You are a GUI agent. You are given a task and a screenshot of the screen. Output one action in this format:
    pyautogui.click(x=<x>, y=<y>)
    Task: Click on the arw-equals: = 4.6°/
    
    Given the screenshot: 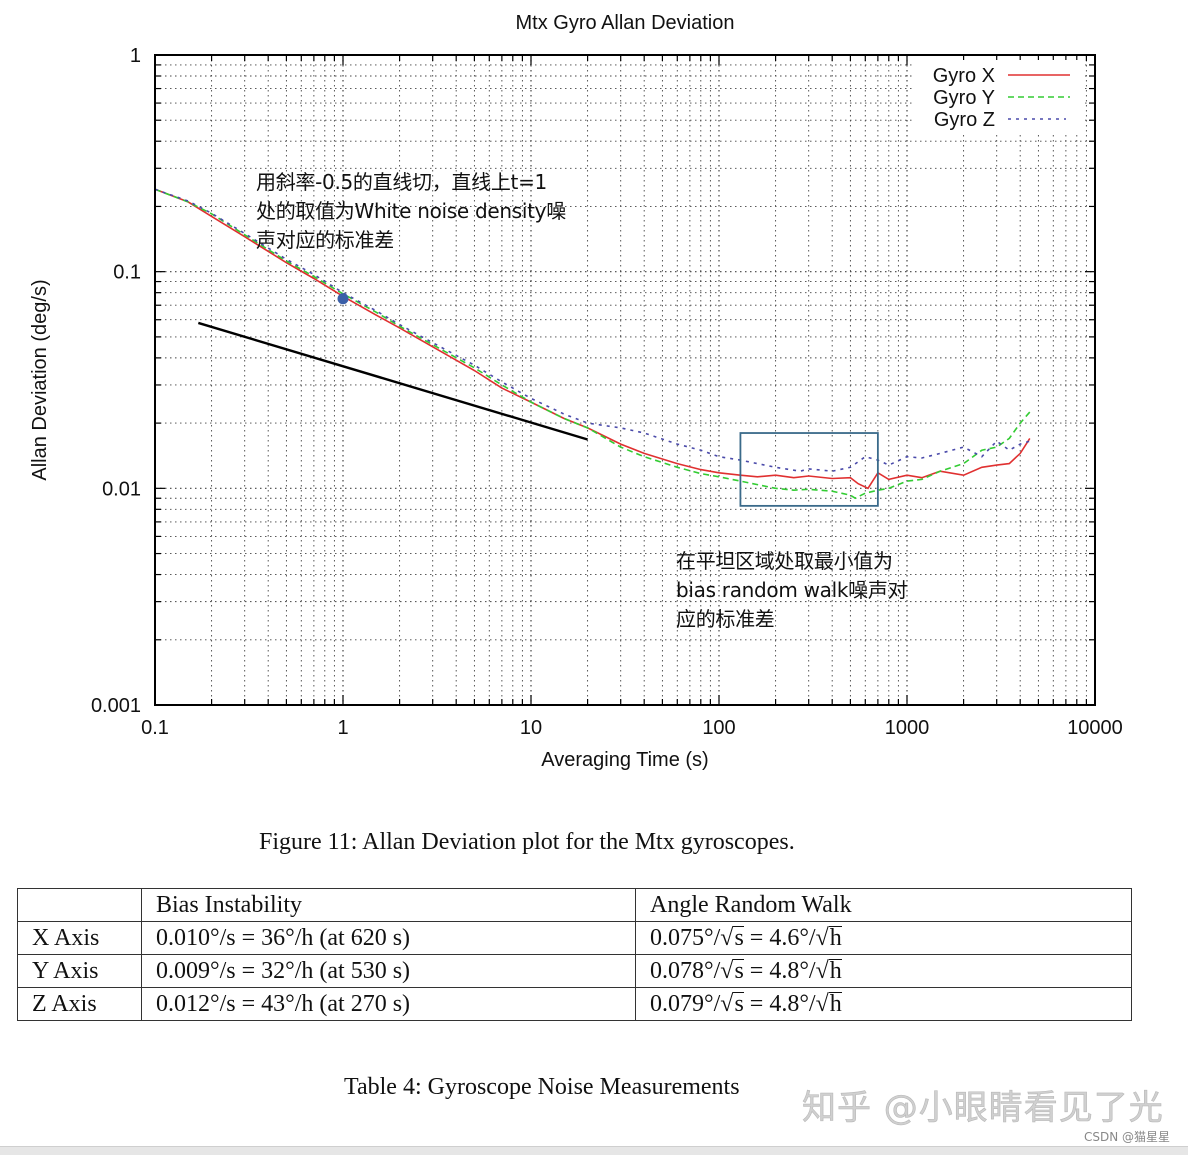 What is the action you would take?
    pyautogui.click(x=779, y=938)
    